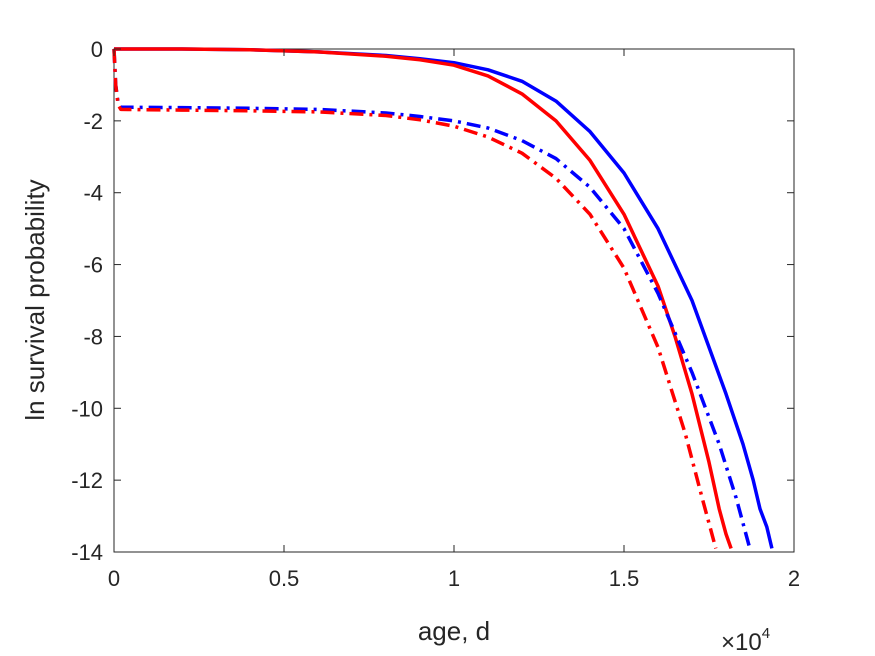 The width and height of the screenshot is (875, 656). I want to click on x-exponent-label: ×10⁴, so click(745, 640).